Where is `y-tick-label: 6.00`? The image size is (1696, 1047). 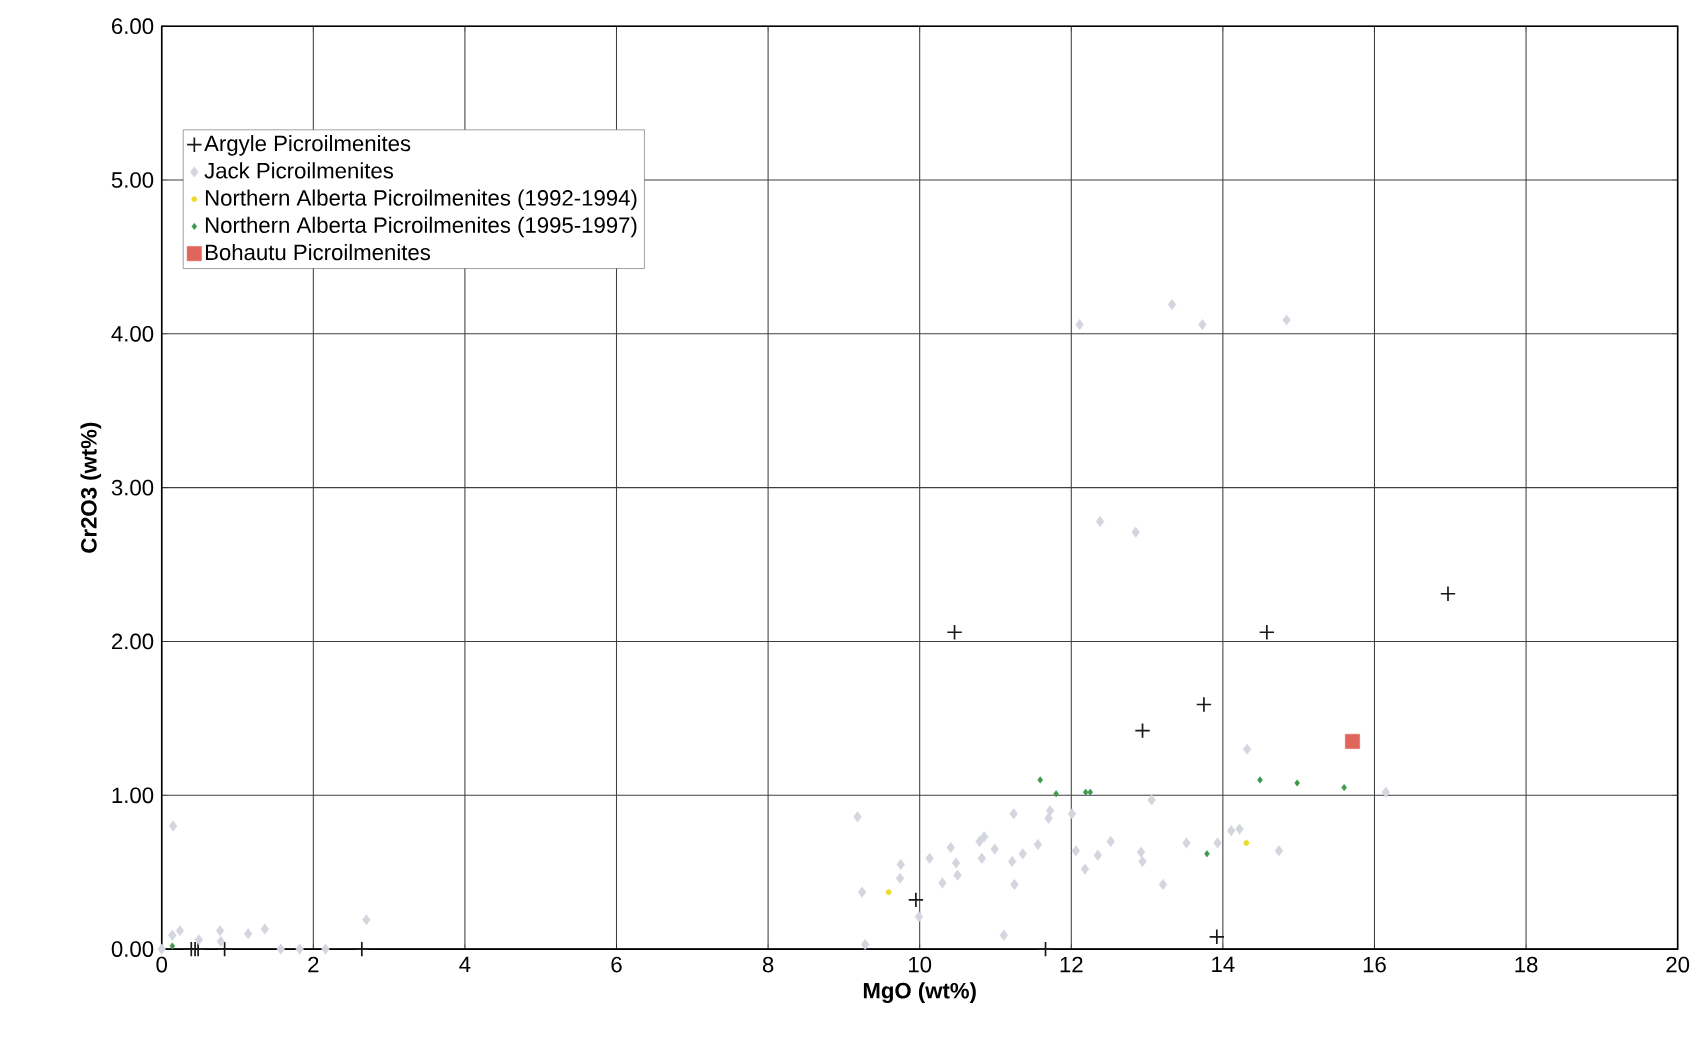 y-tick-label: 6.00 is located at coordinates (133, 26).